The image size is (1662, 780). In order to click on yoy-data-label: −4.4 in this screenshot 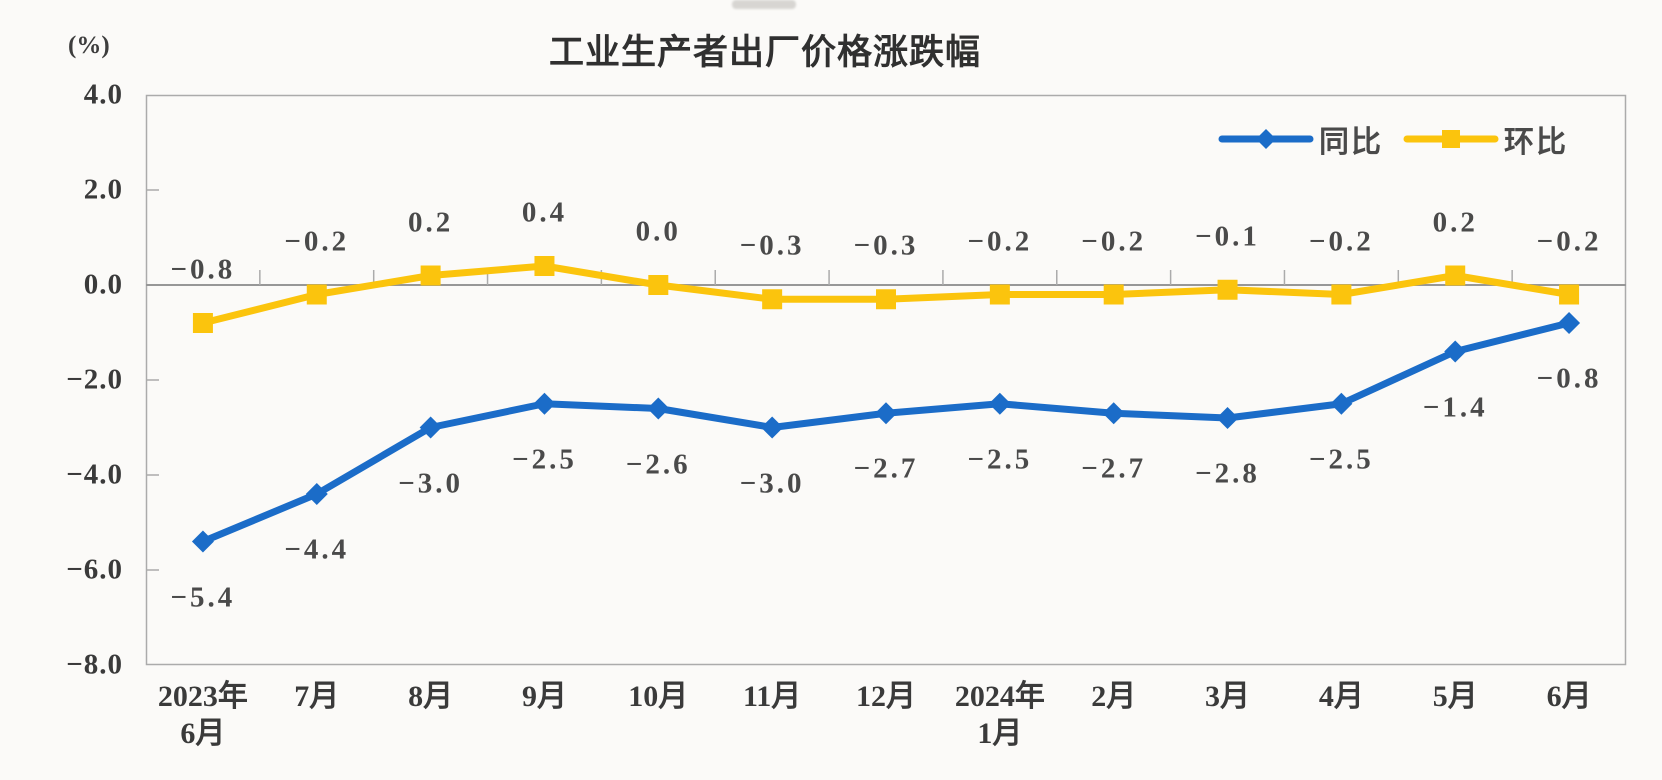, I will do `click(317, 549)`.